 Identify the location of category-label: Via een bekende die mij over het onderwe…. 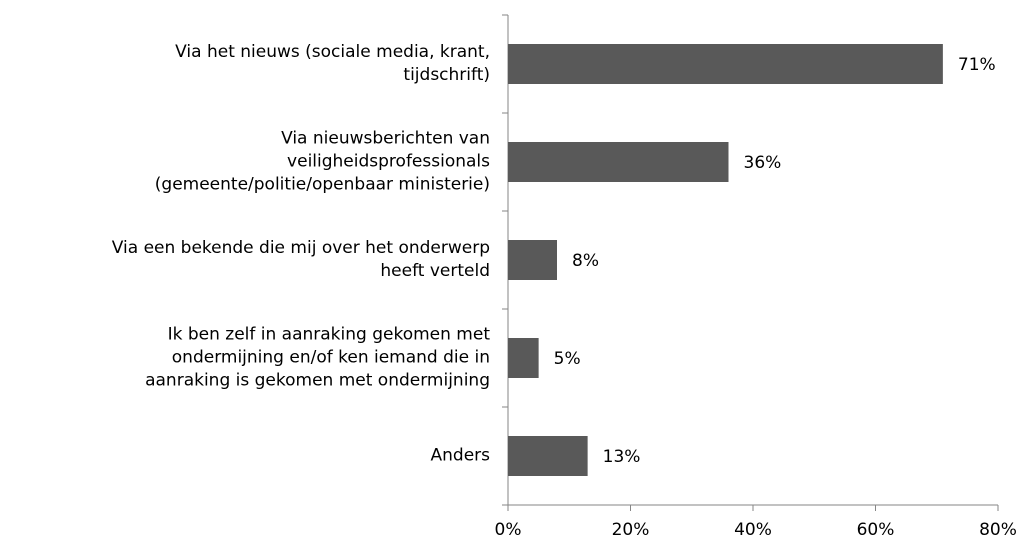
(300, 259).